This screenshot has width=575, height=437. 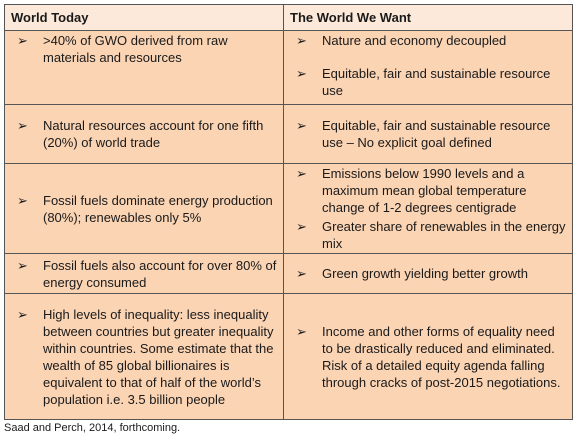 I want to click on table-cell: Green growth yielding better growth, so click(x=428, y=273).